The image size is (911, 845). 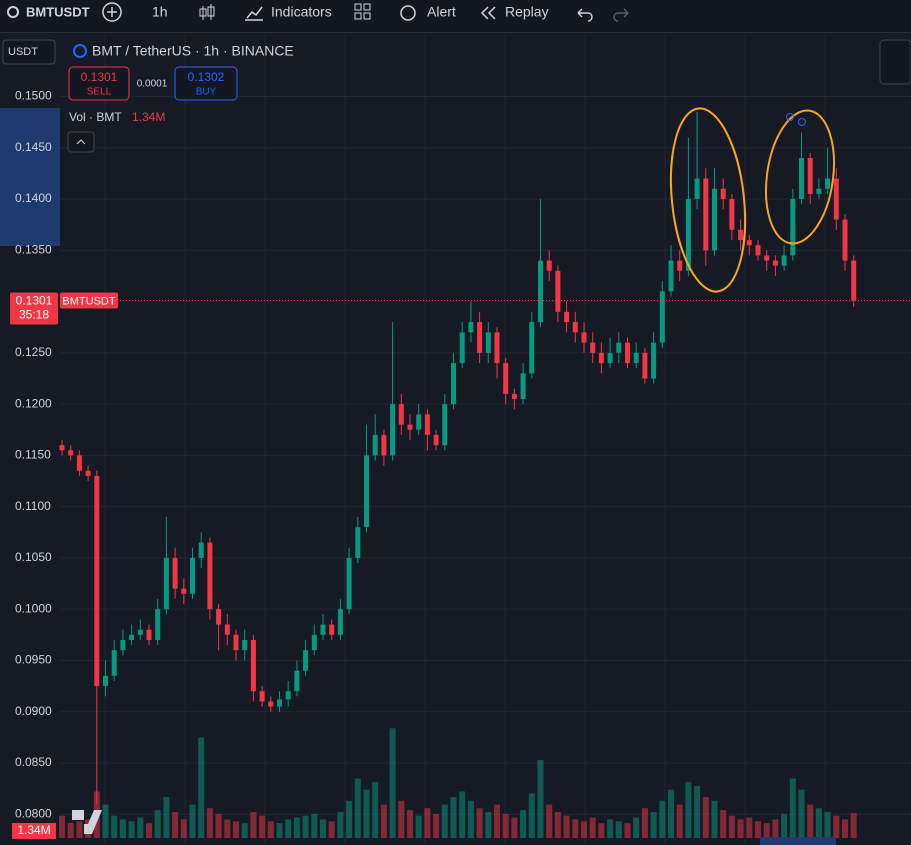 I want to click on redo, so click(x=621, y=15).